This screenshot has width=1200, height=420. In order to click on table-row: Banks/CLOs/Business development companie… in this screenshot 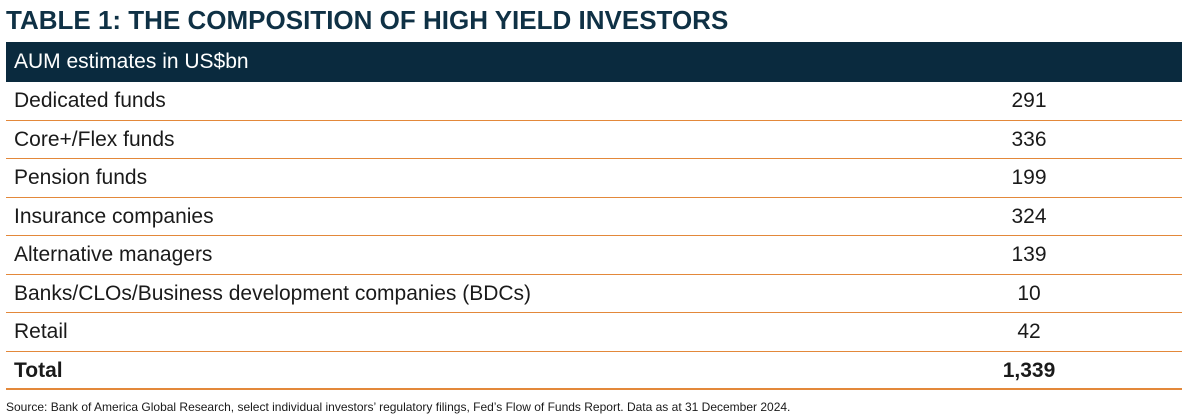, I will do `click(594, 294)`.